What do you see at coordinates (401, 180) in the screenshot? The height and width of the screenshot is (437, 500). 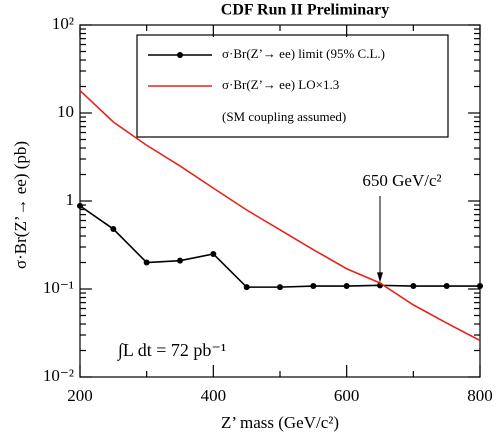 I see `annotation: 650 GeV/c²` at bounding box center [401, 180].